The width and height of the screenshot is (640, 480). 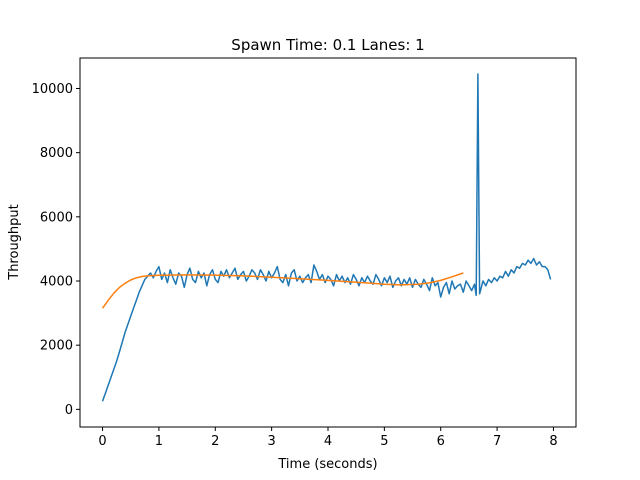 What do you see at coordinates (14, 242) in the screenshot?
I see `y-axis-label: Throughput` at bounding box center [14, 242].